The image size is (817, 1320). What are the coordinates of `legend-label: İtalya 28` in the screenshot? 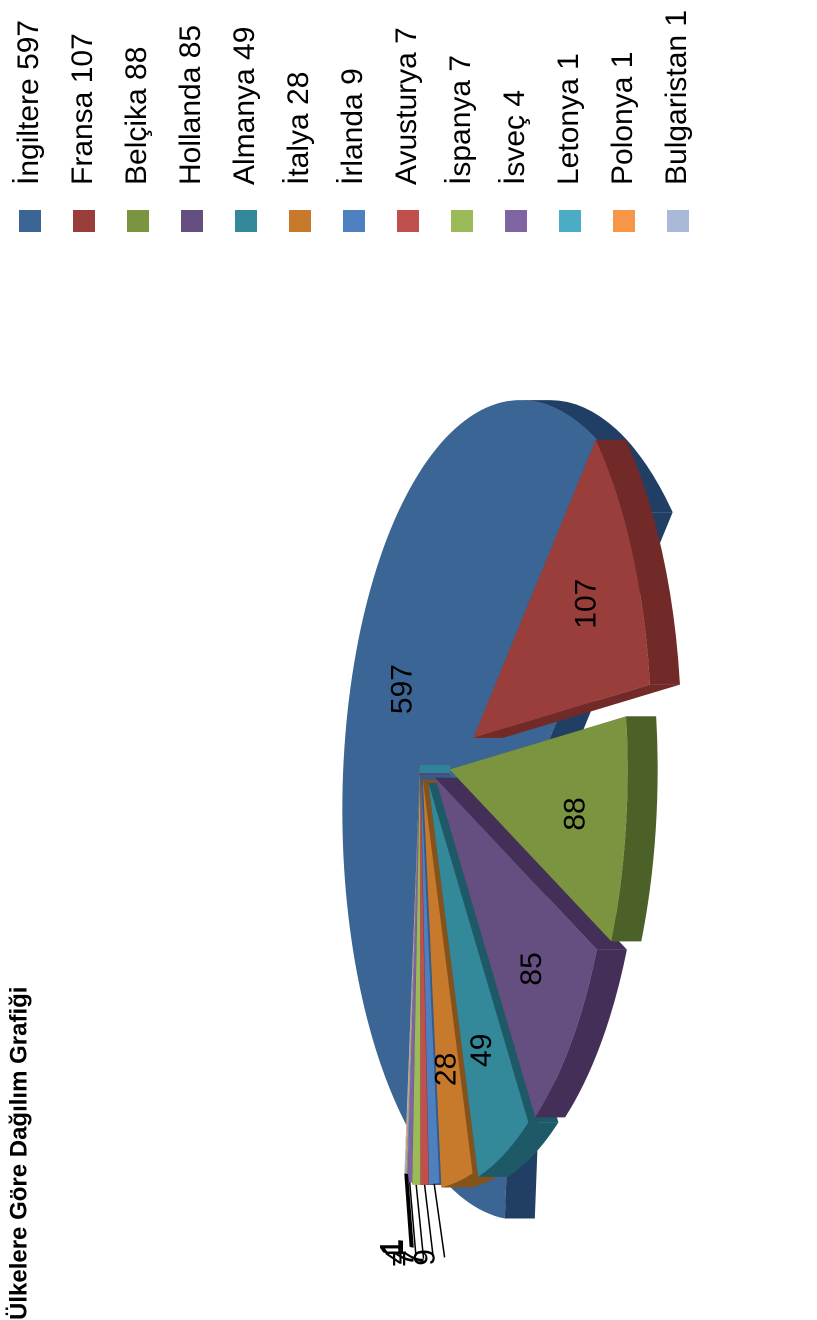 It's located at (298, 128).